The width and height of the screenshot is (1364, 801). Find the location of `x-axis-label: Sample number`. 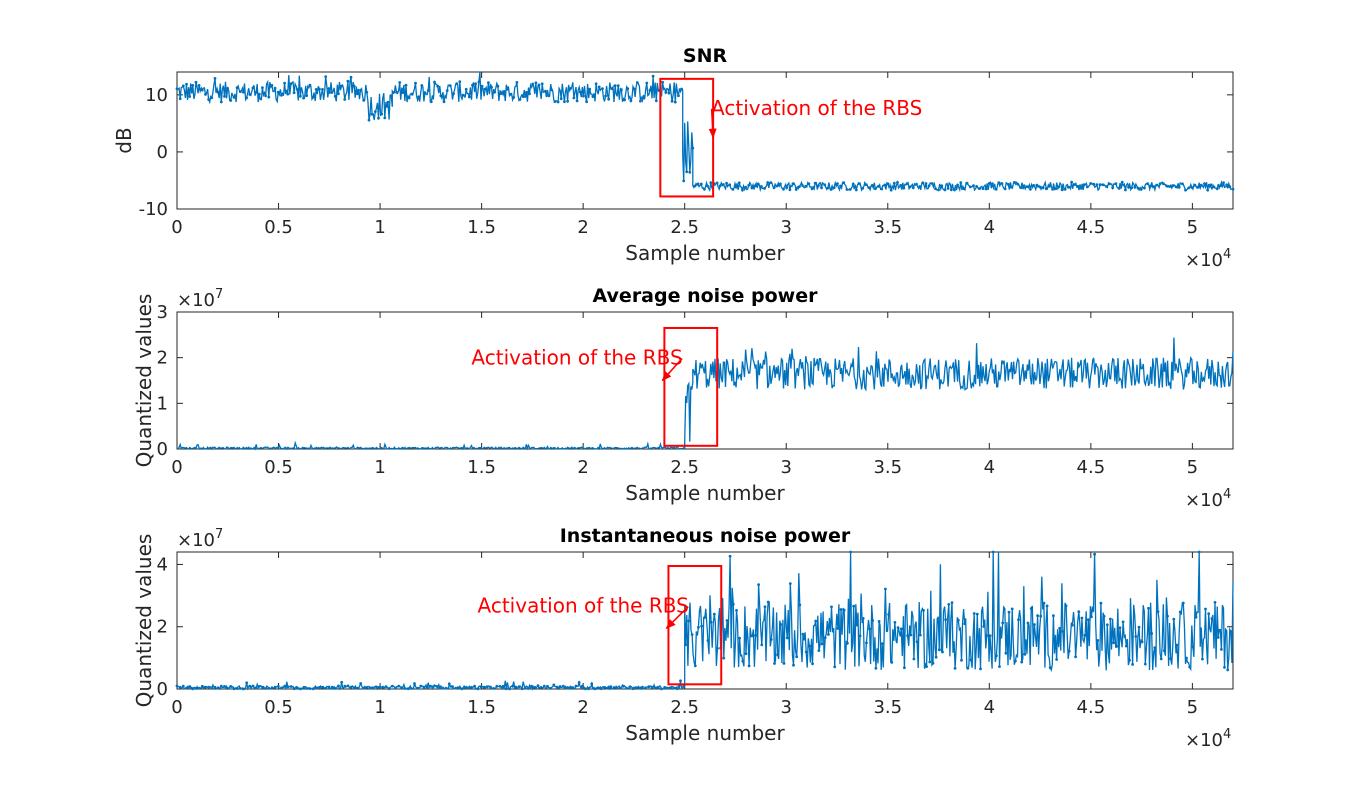

x-axis-label: Sample number is located at coordinates (705, 733).